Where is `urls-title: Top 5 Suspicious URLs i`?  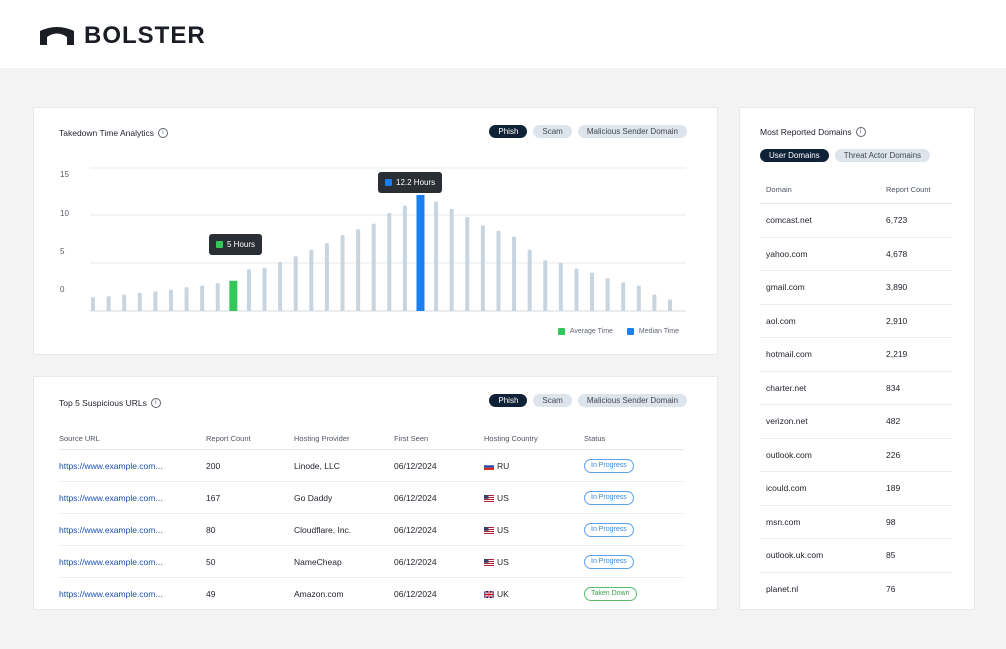 urls-title: Top 5 Suspicious URLs i is located at coordinates (110, 403).